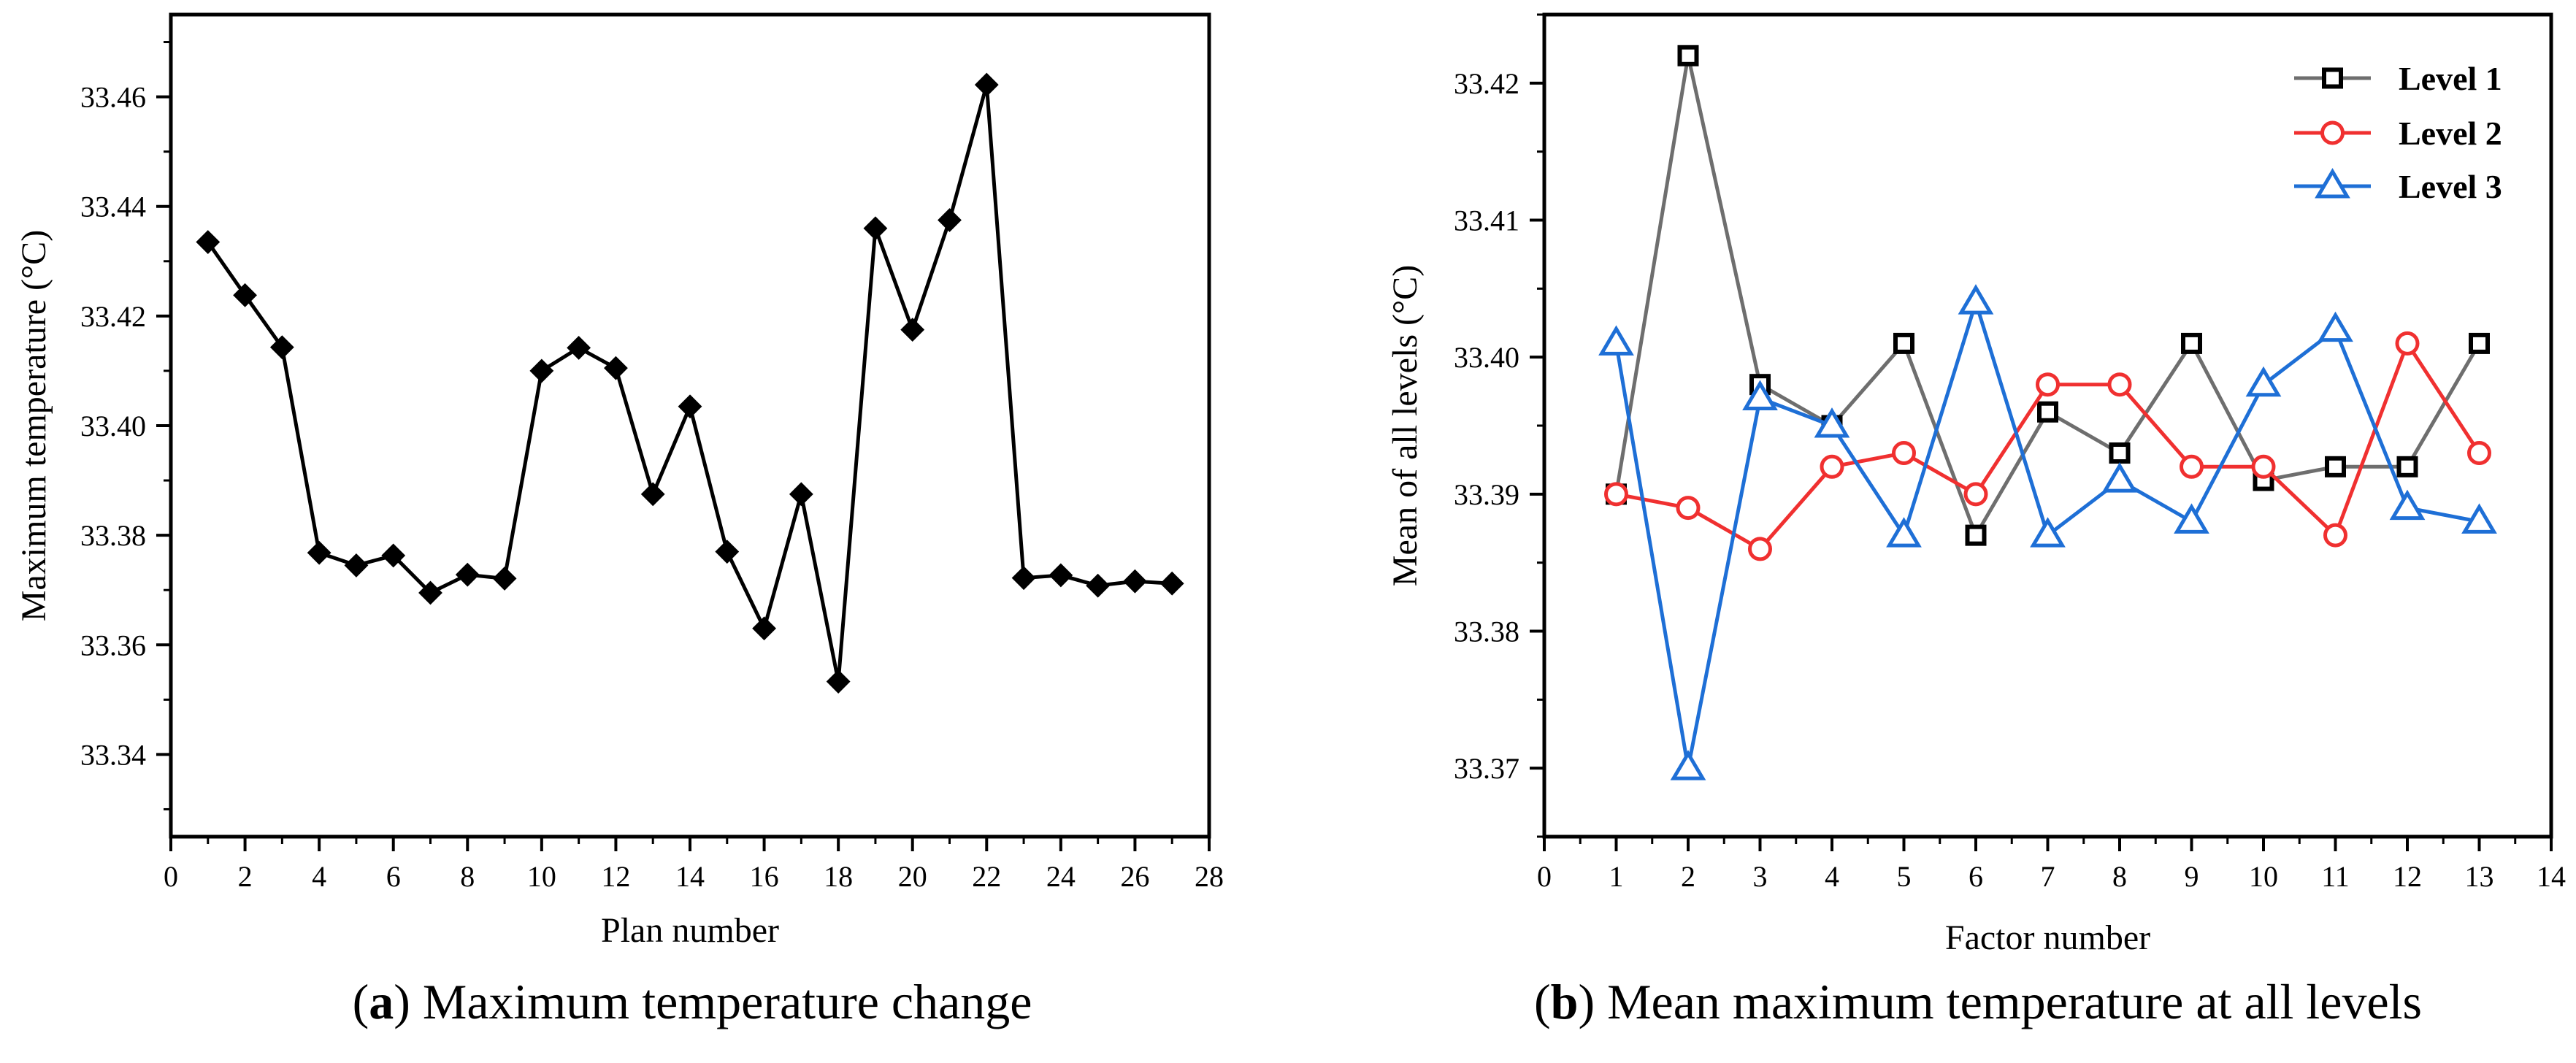  Describe the element at coordinates (1486, 631) in the screenshot. I see `b-y-tick-label: 33.38` at that location.